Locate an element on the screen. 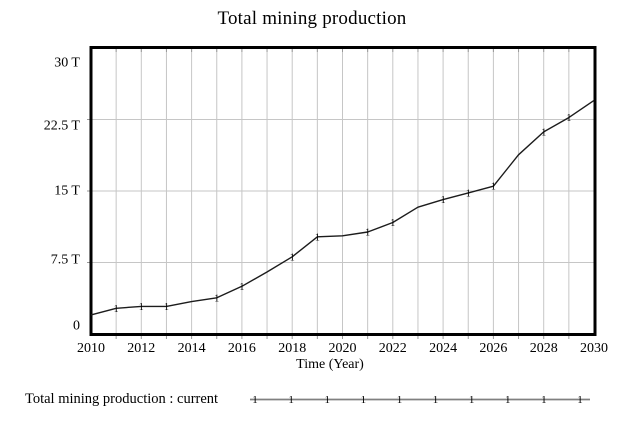  y-tick-label: 30 T is located at coordinates (67, 63).